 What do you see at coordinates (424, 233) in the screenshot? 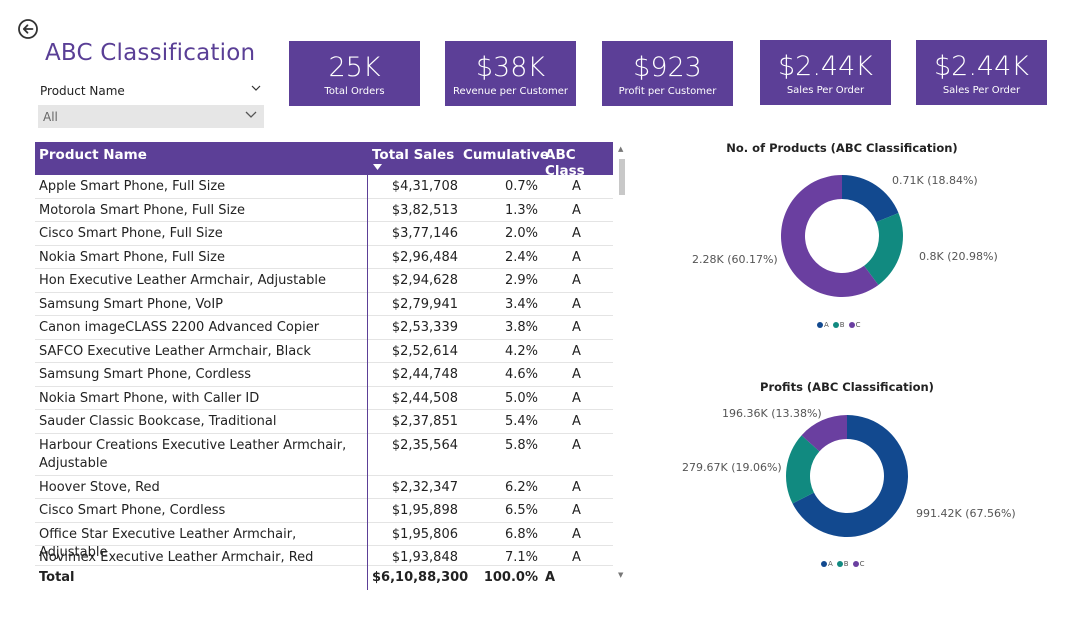
I see `cell-total-sales: $3,77,146` at bounding box center [424, 233].